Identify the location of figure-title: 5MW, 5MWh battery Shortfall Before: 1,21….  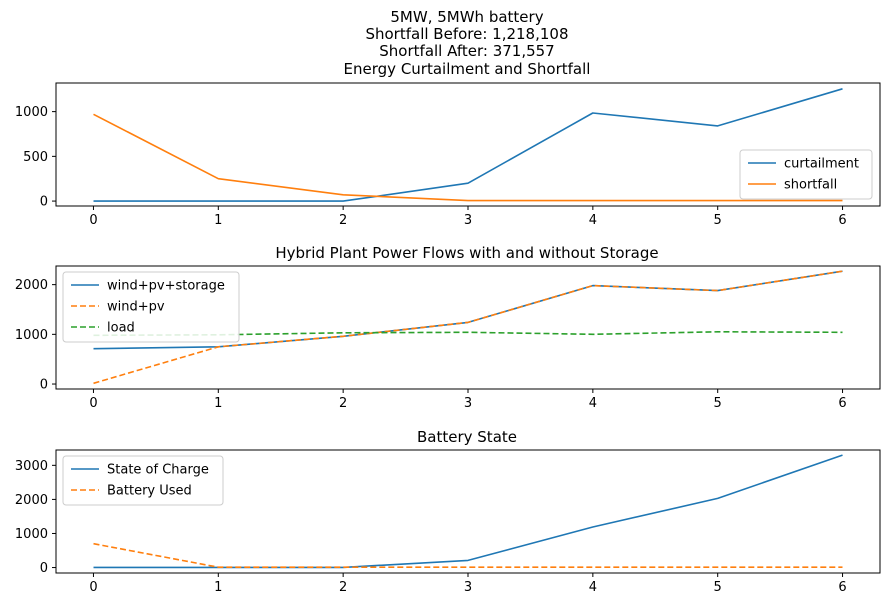
(466, 34).